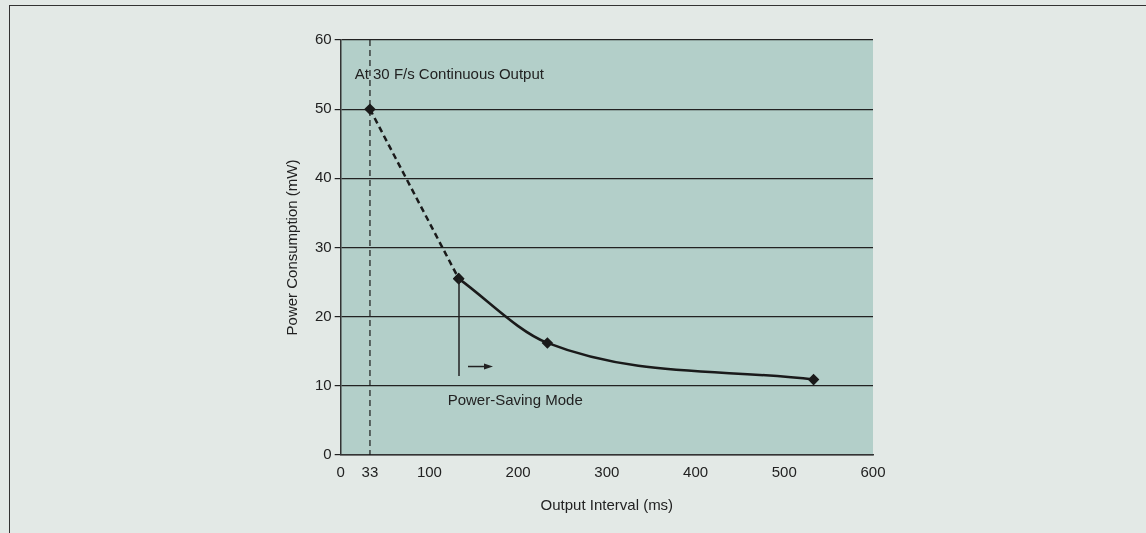 This screenshot has width=1146, height=533. I want to click on x-tick-label: 0, so click(340, 472).